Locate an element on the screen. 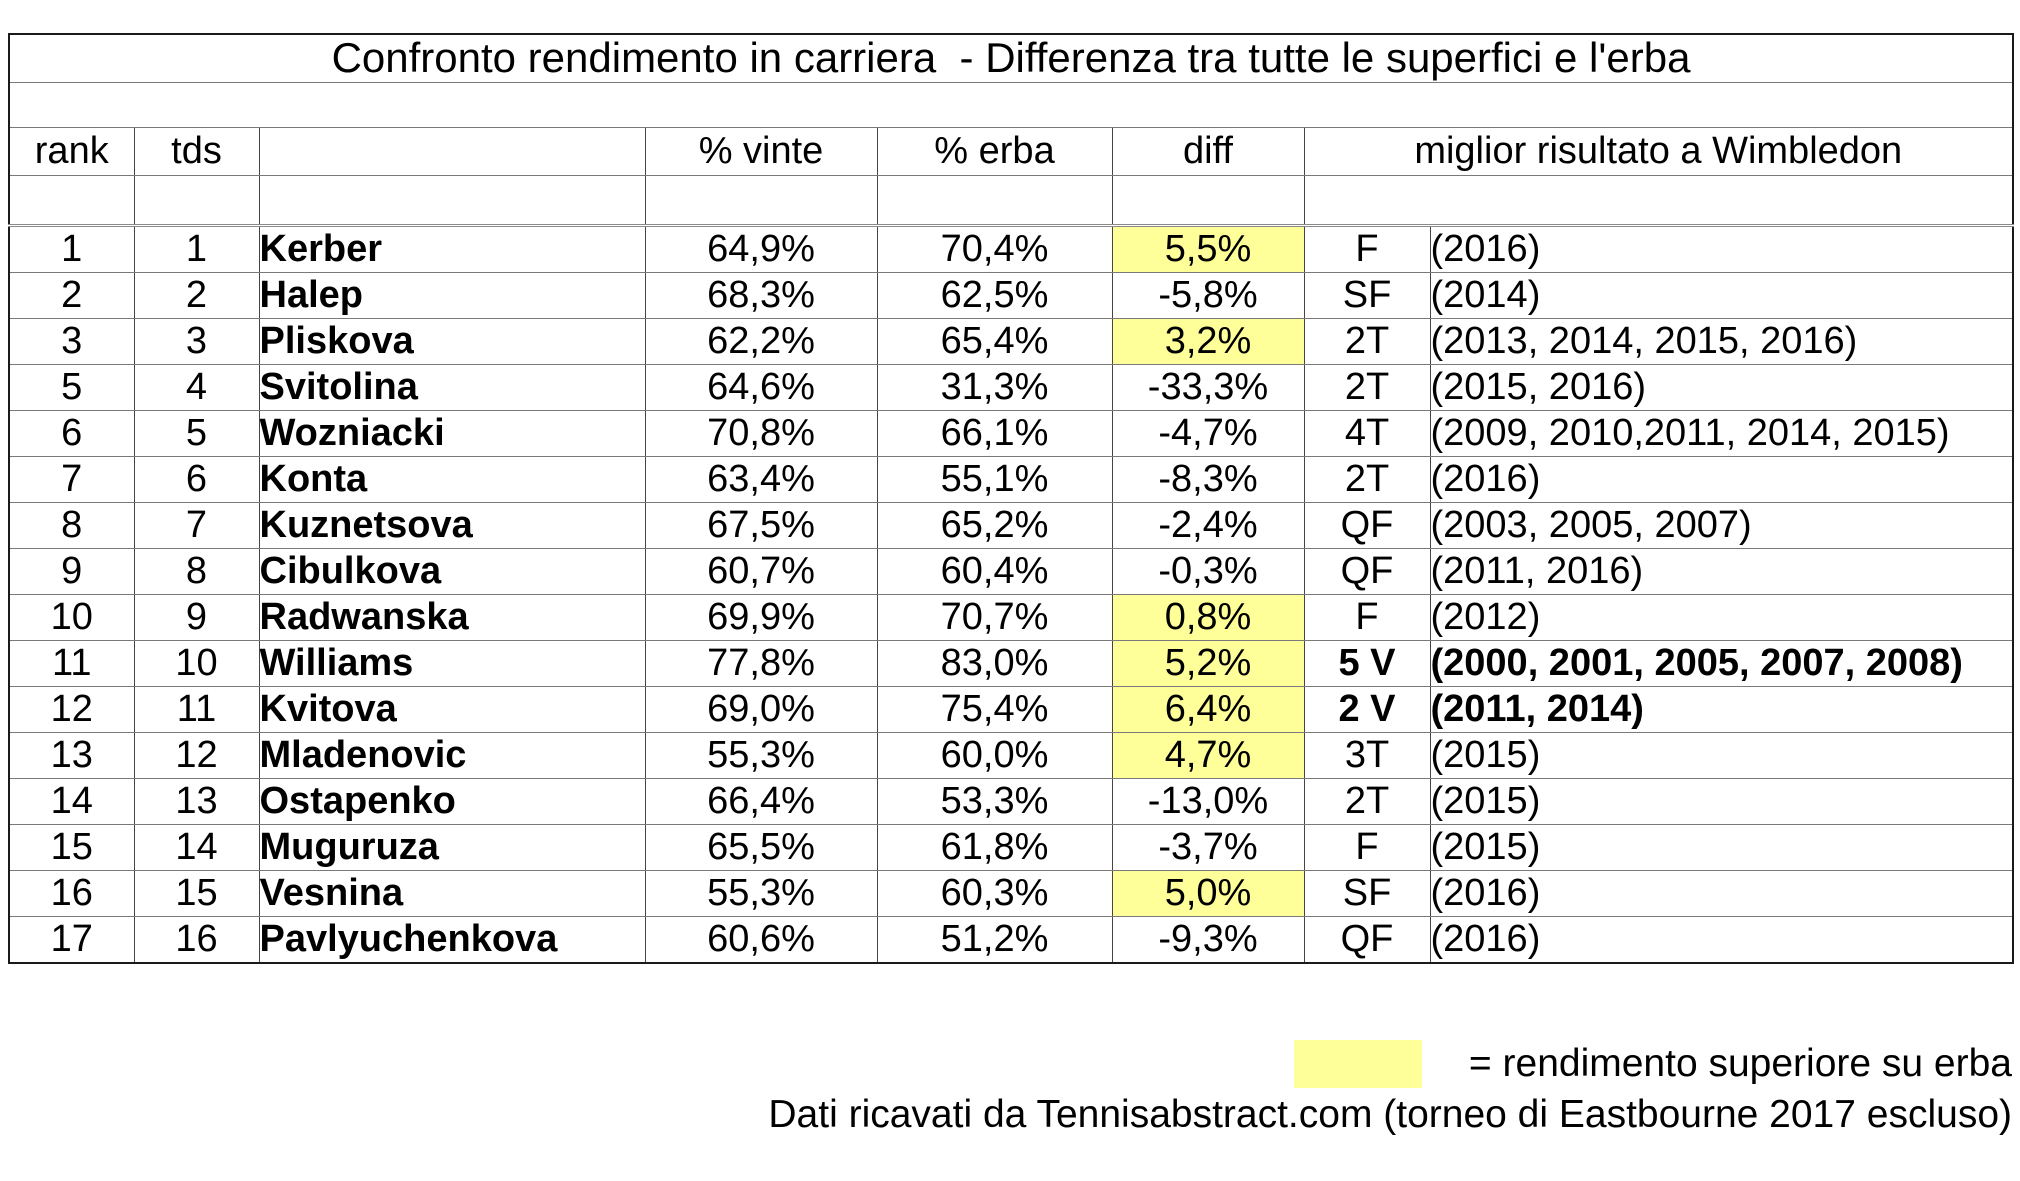  pct-won-cell: 63,4% is located at coordinates (761, 479).